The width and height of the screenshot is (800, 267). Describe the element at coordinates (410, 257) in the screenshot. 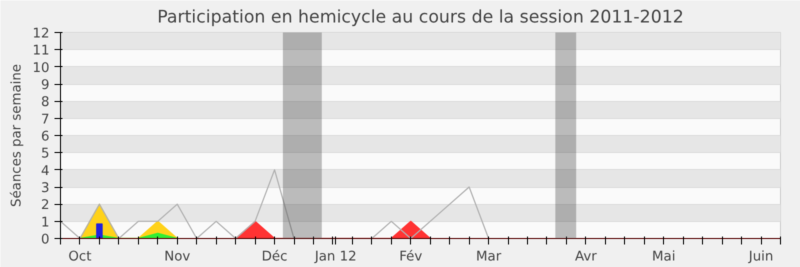

I see `x-tick-label: Fév` at that location.